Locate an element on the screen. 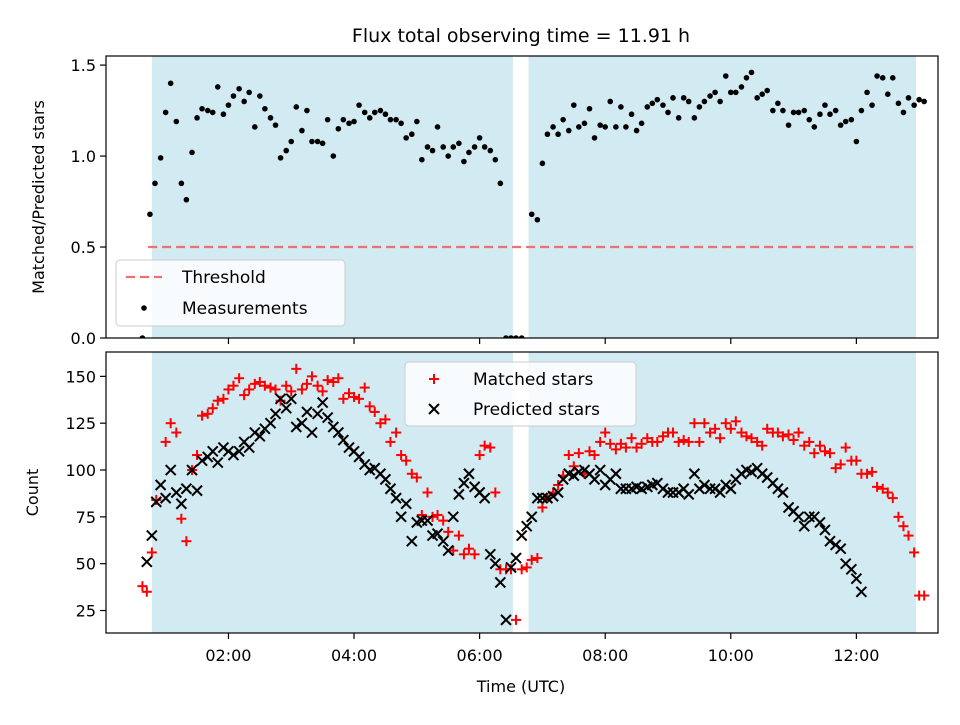 This screenshot has width=960, height=725. y-tick-label: 75 is located at coordinates (86, 517).